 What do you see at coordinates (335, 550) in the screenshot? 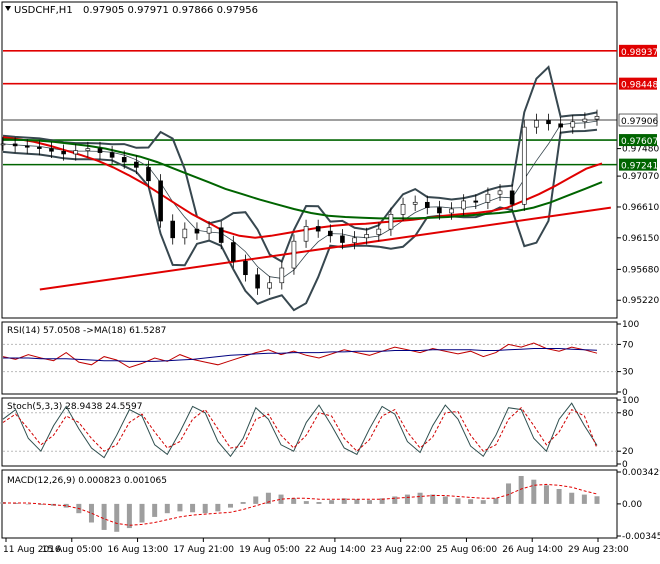
I see `time-tick-label: 22 Aug 14:00` at bounding box center [335, 550].